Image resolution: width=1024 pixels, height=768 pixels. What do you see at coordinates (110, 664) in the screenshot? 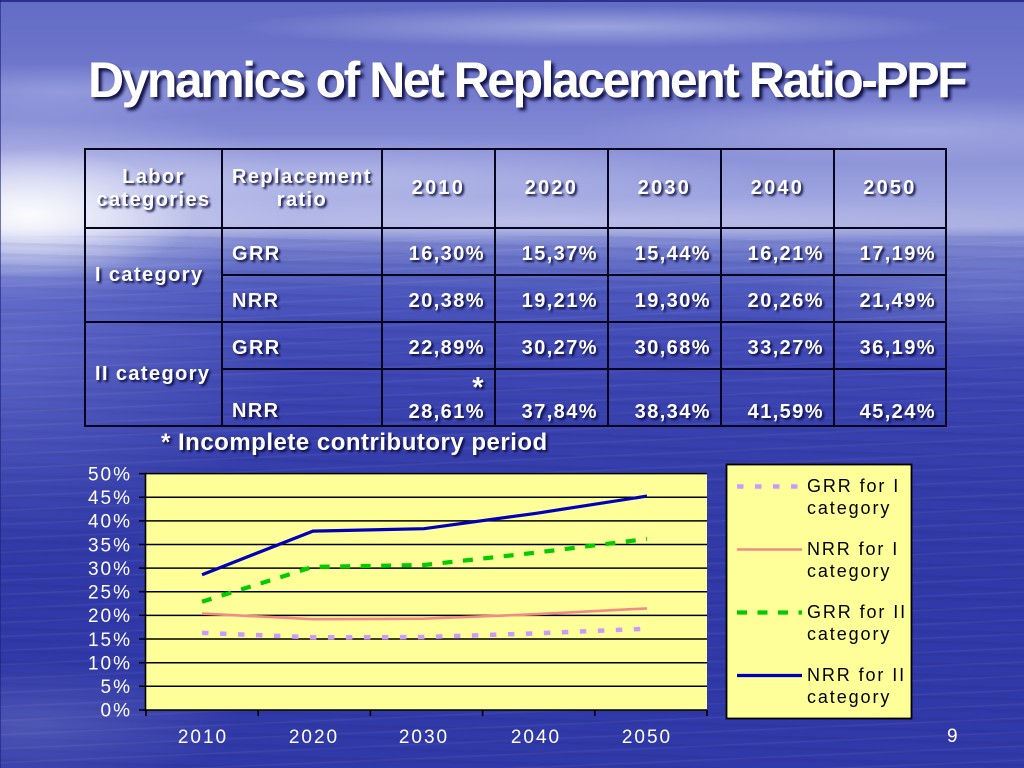
I see `svg-text: 10%` at bounding box center [110, 664].